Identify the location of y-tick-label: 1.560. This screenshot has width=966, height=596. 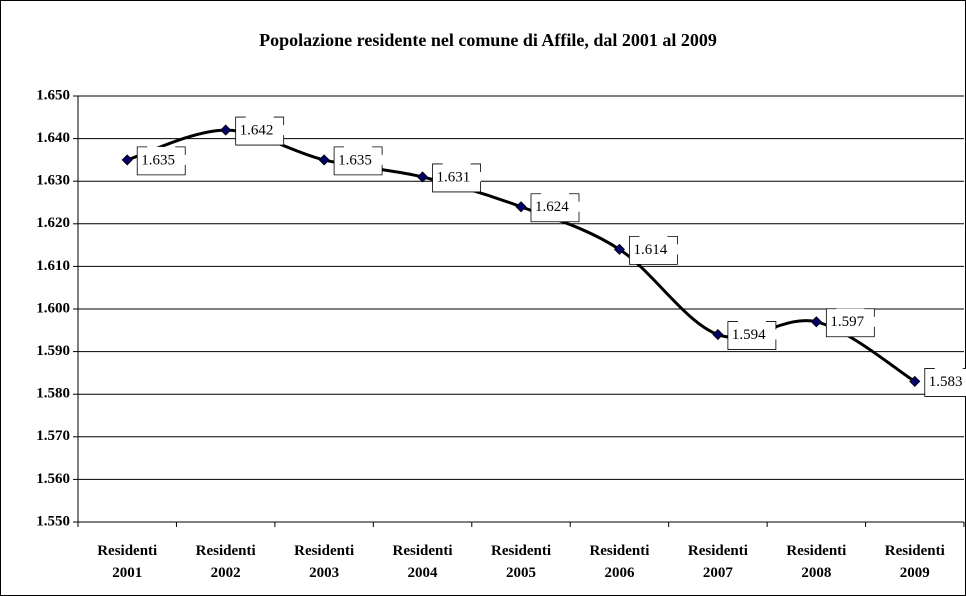
(53, 479).